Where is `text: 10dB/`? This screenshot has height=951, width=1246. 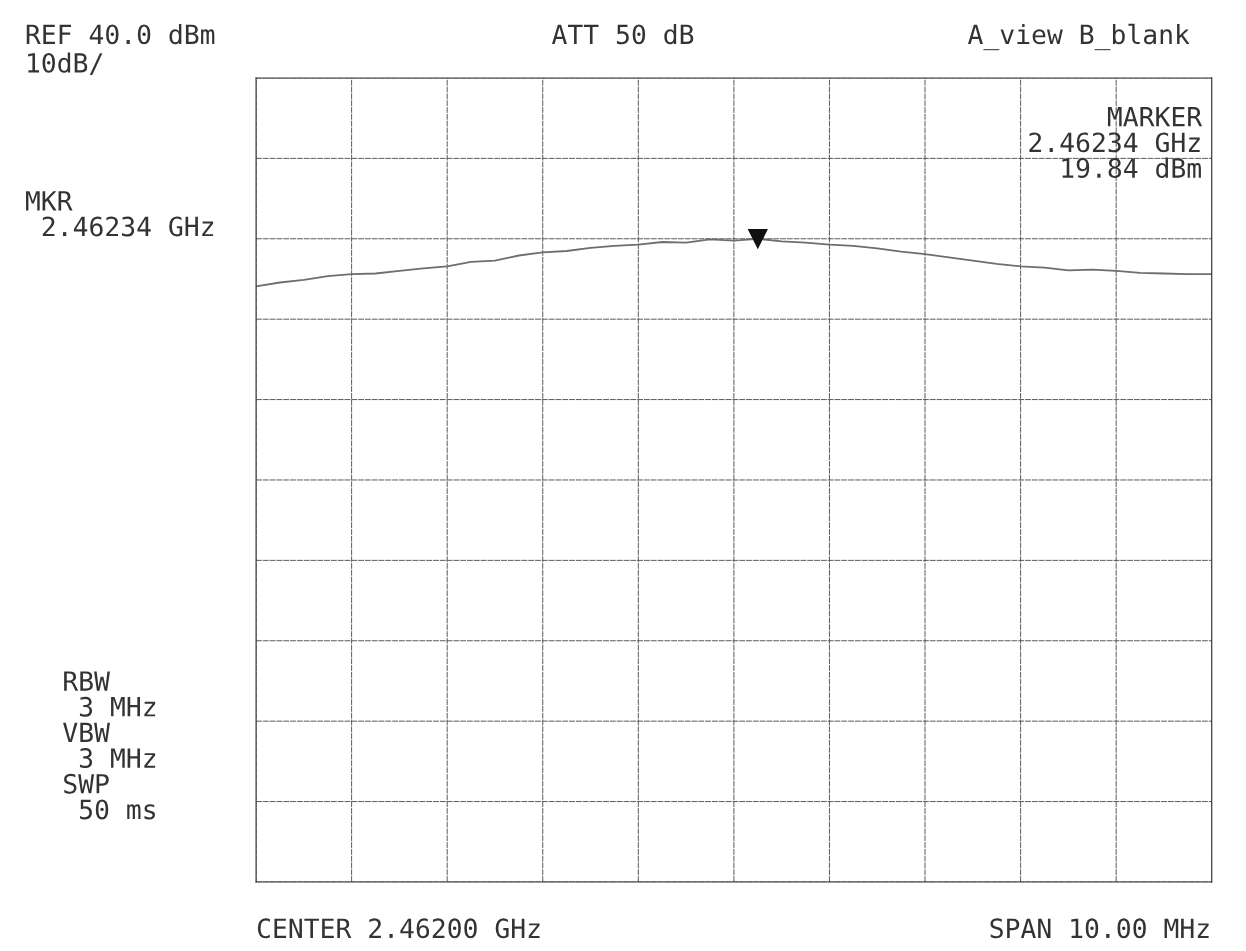
text: 10dB/ is located at coordinates (65, 63).